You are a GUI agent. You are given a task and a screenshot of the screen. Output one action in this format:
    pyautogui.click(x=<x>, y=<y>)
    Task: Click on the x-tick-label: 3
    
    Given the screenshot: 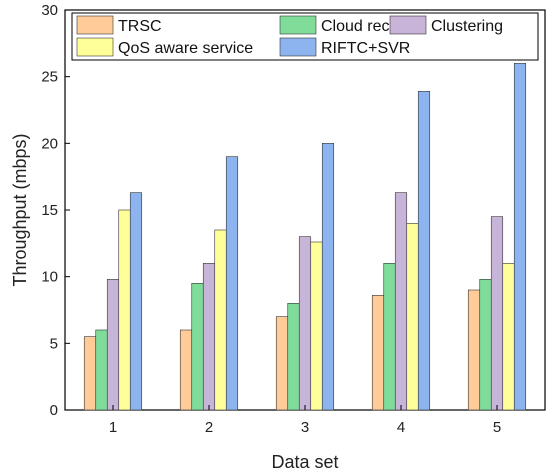 What is the action you would take?
    pyautogui.click(x=305, y=427)
    